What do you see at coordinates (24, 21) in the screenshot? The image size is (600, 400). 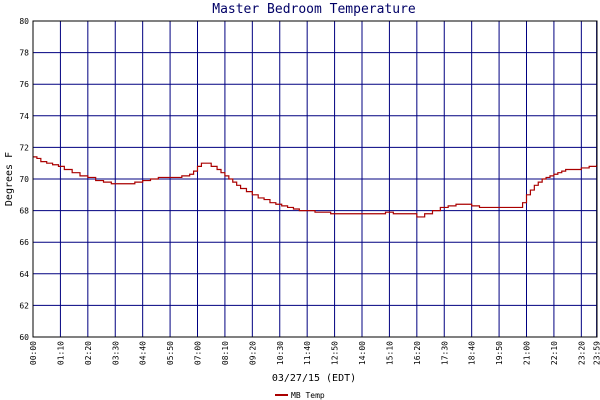 I see `y-tick-label: 80` at bounding box center [24, 21].